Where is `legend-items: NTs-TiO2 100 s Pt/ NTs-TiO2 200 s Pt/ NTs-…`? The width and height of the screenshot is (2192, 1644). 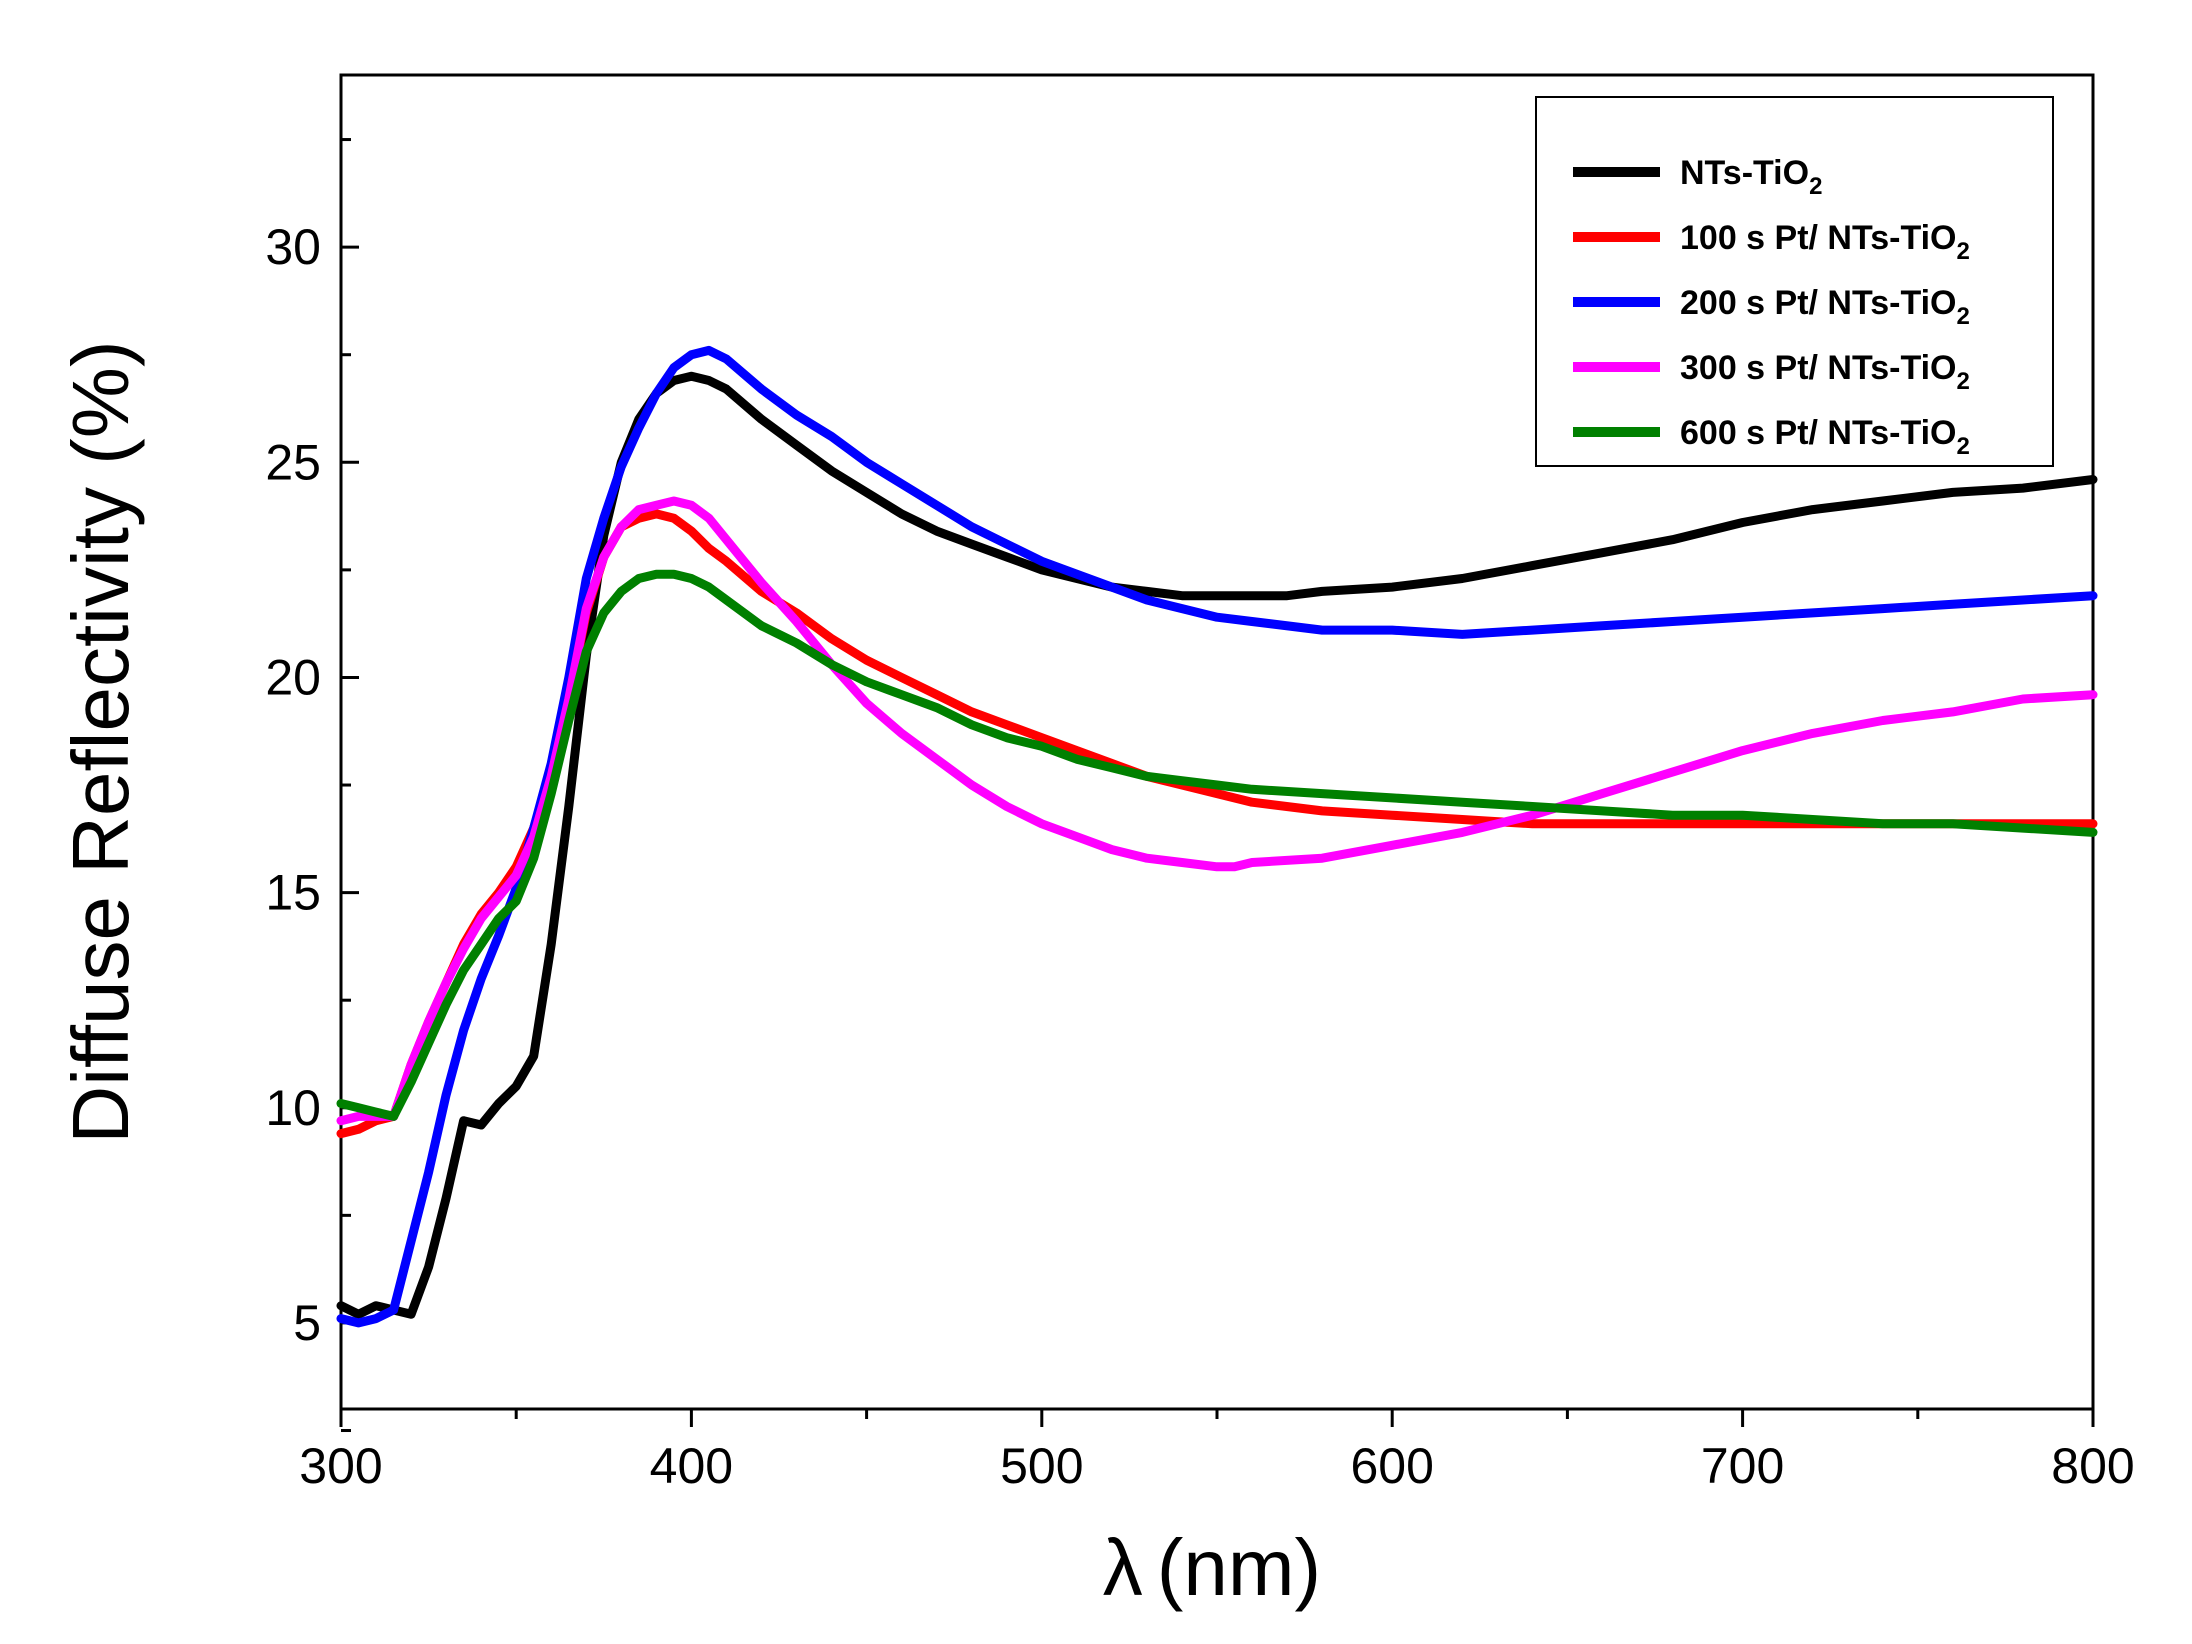 legend-items: NTs-TiO2 100 s Pt/ NTs-TiO2 200 s Pt/ NTs-… is located at coordinates (1771, 307).